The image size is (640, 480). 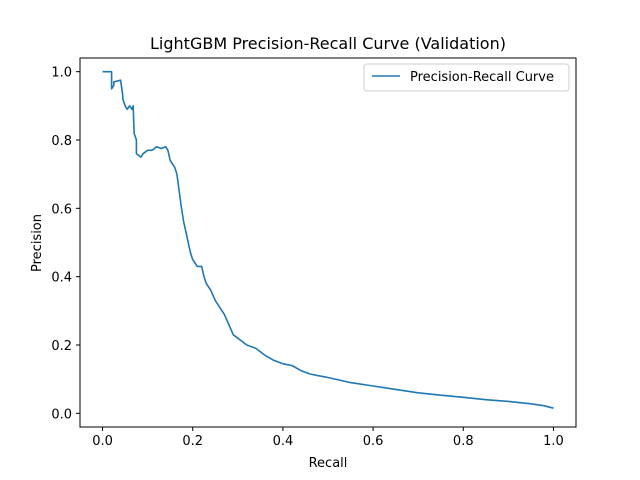 I want to click on y-tick-label: 0.4, so click(x=61, y=278).